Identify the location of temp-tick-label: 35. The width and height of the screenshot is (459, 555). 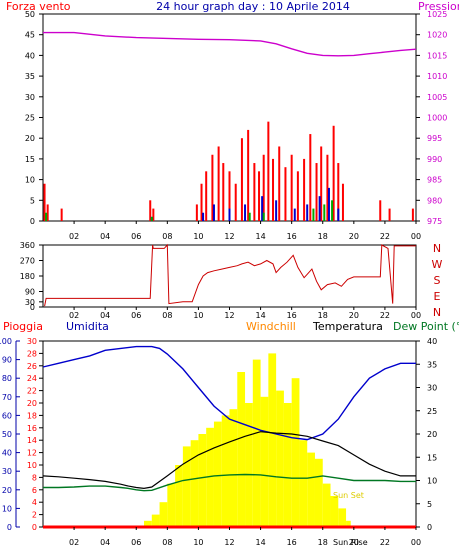
(432, 364).